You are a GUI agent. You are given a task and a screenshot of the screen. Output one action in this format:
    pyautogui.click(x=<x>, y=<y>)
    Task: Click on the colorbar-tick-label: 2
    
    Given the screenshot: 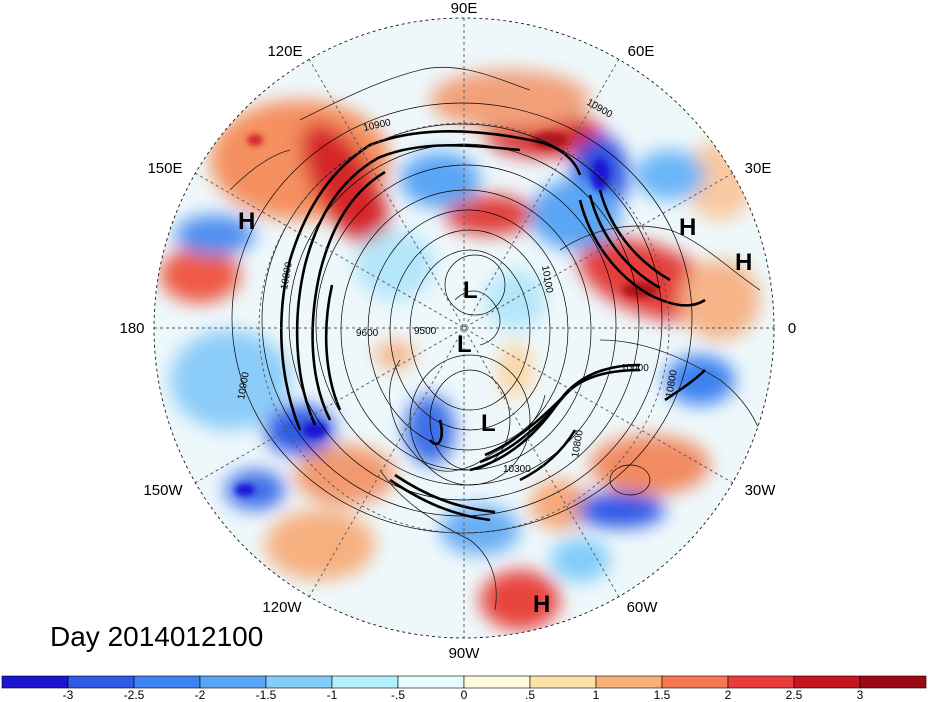 What is the action you would take?
    pyautogui.click(x=728, y=695)
    